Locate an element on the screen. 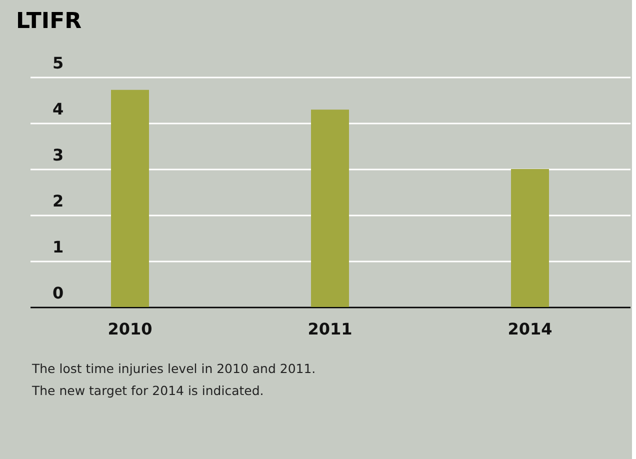 This screenshot has height=459, width=636. text: The lost time injuries level in 2010 and 2011. is located at coordinates (173, 368).